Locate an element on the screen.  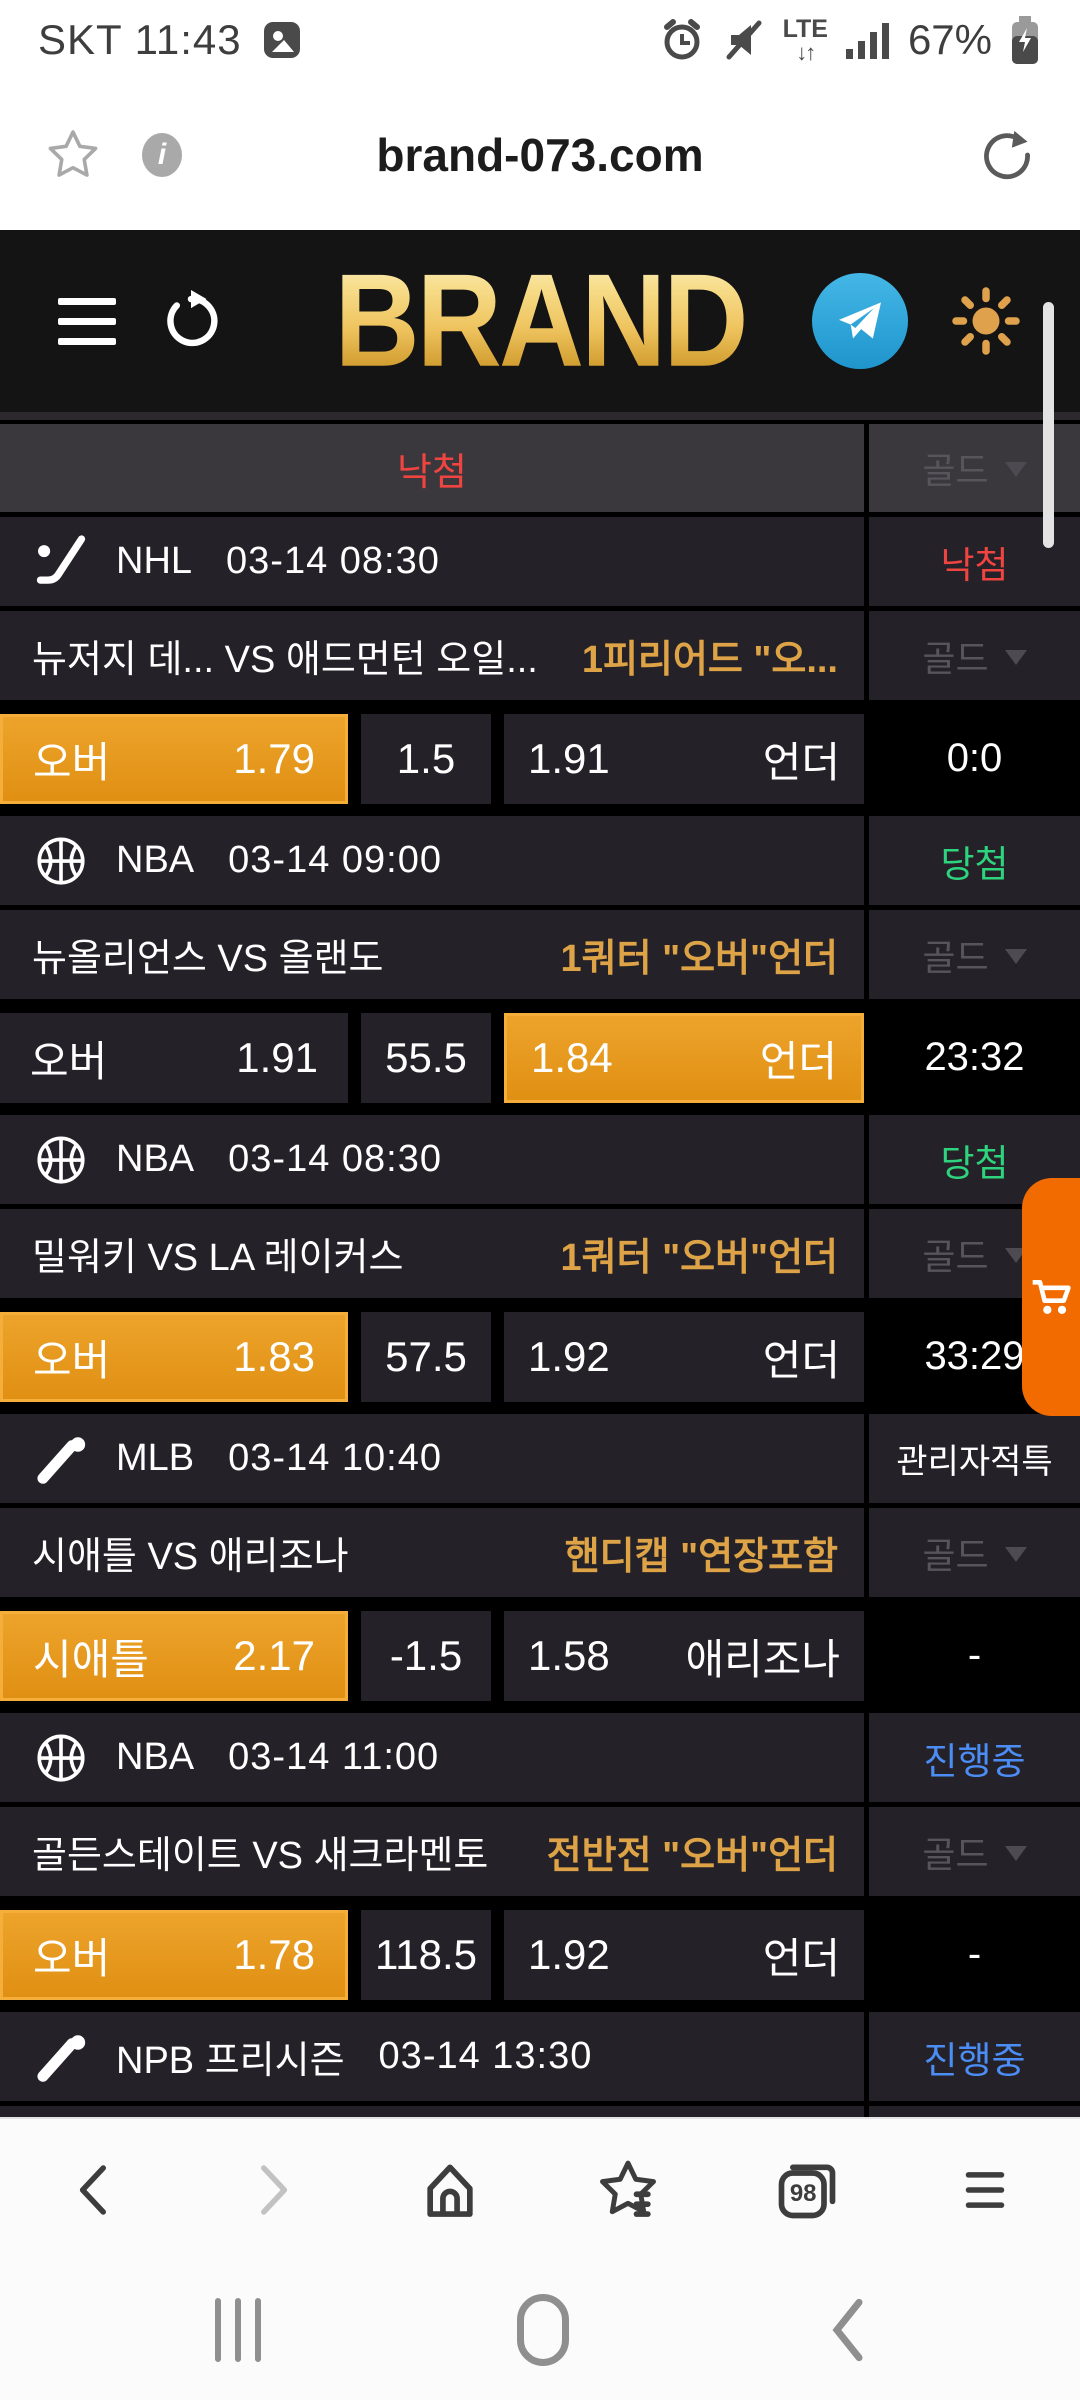
browser-toolbar: 98 is located at coordinates (540, 2188).